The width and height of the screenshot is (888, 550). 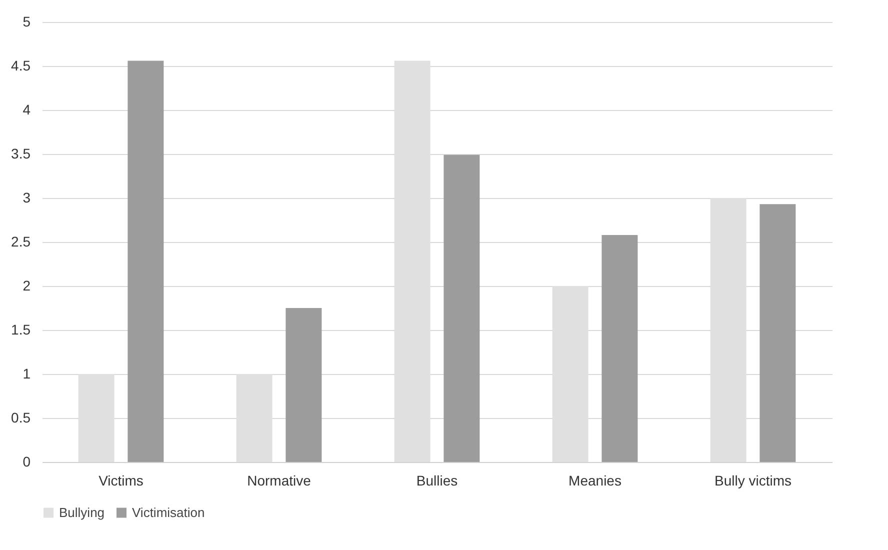 What do you see at coordinates (21, 330) in the screenshot?
I see `y-tick-label: 1.5` at bounding box center [21, 330].